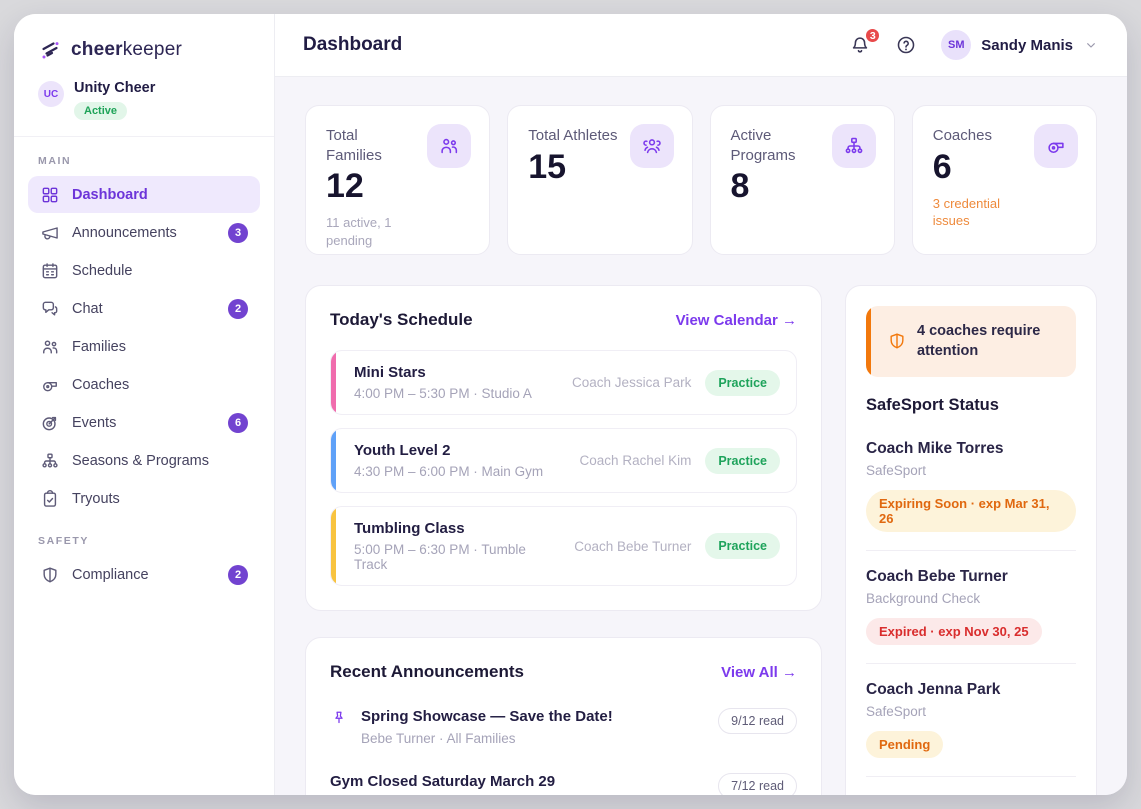 The width and height of the screenshot is (1141, 809). Describe the element at coordinates (701, 45) in the screenshot. I see `topbar: Dashboard 3 SM Sandy Manis` at that location.